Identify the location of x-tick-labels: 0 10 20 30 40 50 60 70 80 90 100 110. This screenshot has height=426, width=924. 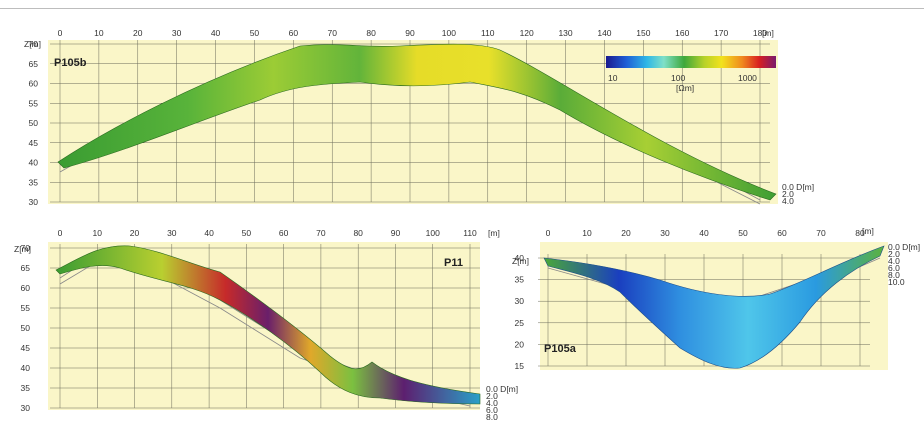
(267, 233).